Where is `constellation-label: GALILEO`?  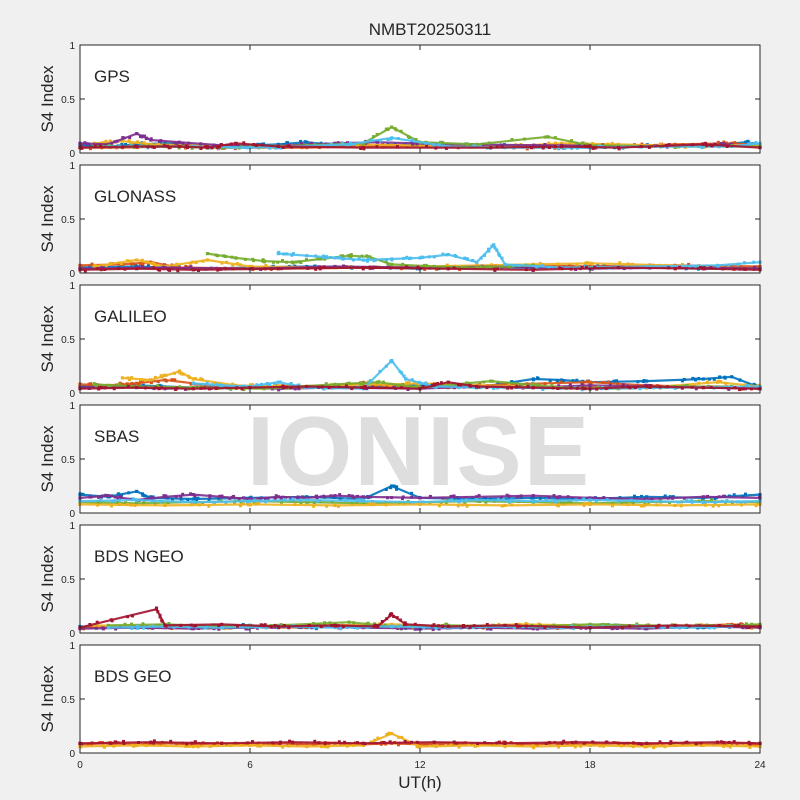 constellation-label: GALILEO is located at coordinates (130, 316).